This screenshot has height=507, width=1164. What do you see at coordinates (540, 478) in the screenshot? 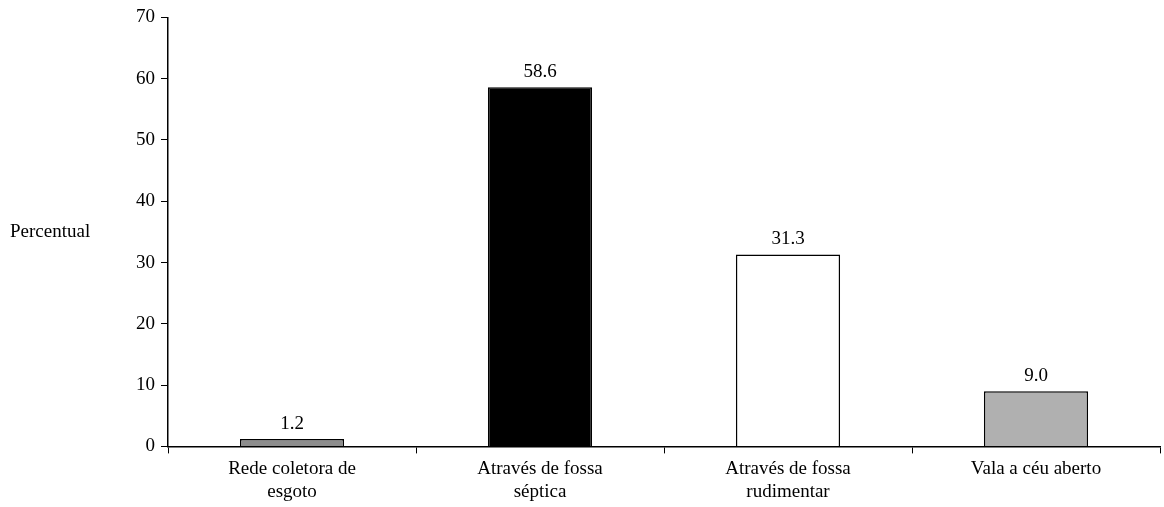
I see `x-tick-label: Através de fossa séptica` at bounding box center [540, 478].